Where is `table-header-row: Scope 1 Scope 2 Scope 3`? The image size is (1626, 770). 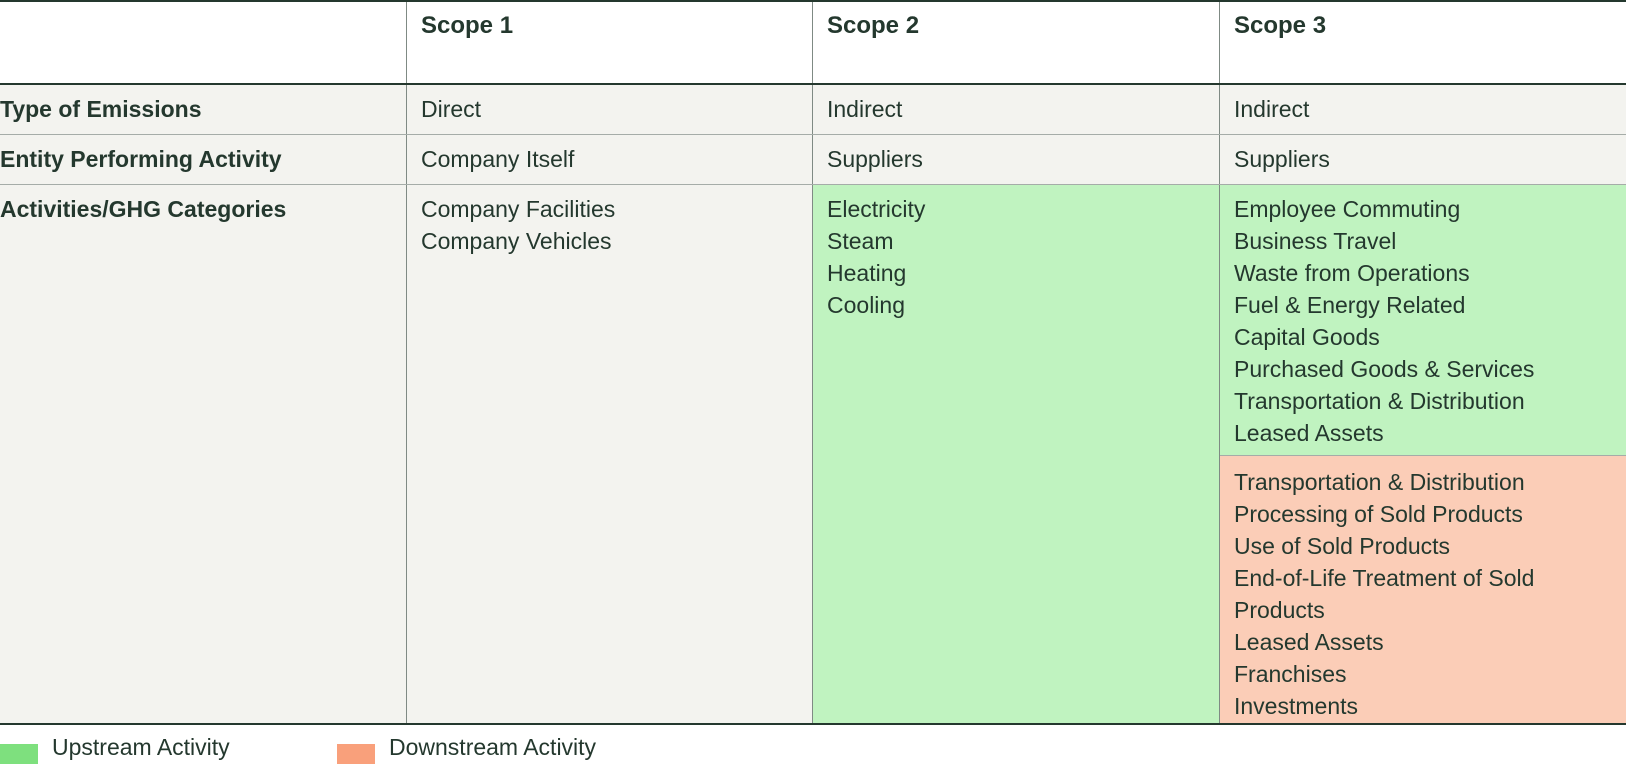 table-header-row: Scope 1 Scope 2 Scope 3 is located at coordinates (813, 43).